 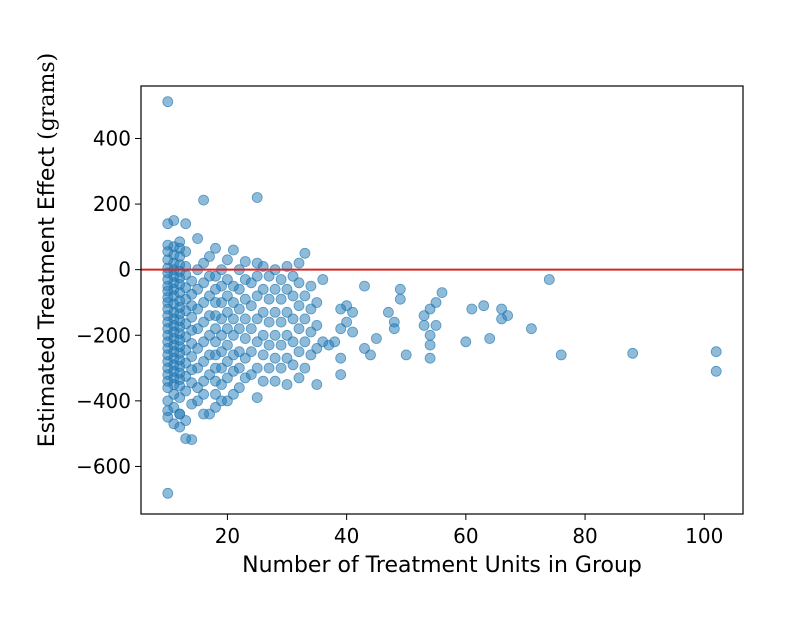 I want to click on y-tick-label: 400, so click(x=112, y=138).